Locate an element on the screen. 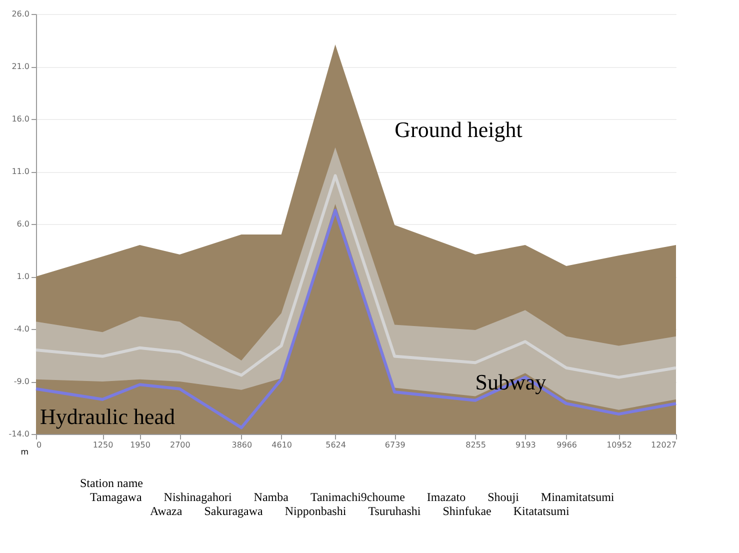  y-tick-label: 1.0 is located at coordinates (23, 276).